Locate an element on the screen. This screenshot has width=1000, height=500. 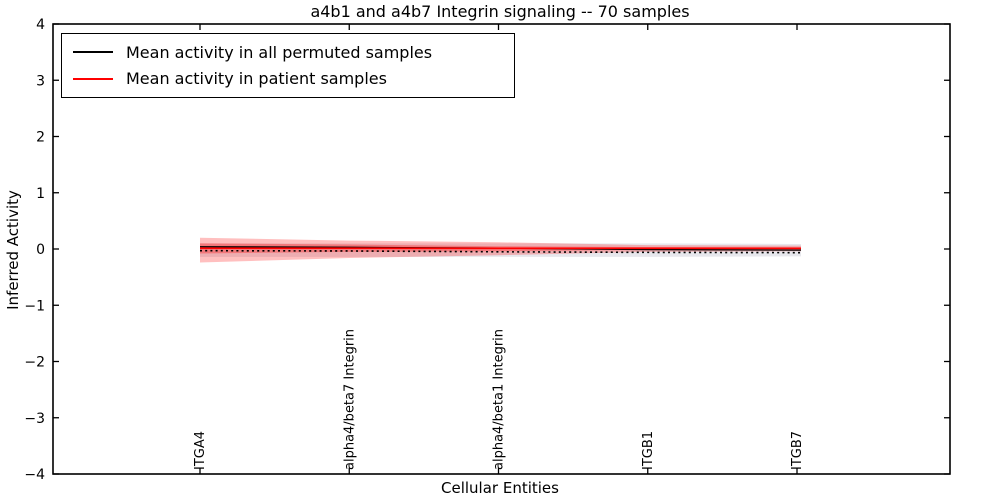
patient-std-band-outer is located at coordinates (500, 250).